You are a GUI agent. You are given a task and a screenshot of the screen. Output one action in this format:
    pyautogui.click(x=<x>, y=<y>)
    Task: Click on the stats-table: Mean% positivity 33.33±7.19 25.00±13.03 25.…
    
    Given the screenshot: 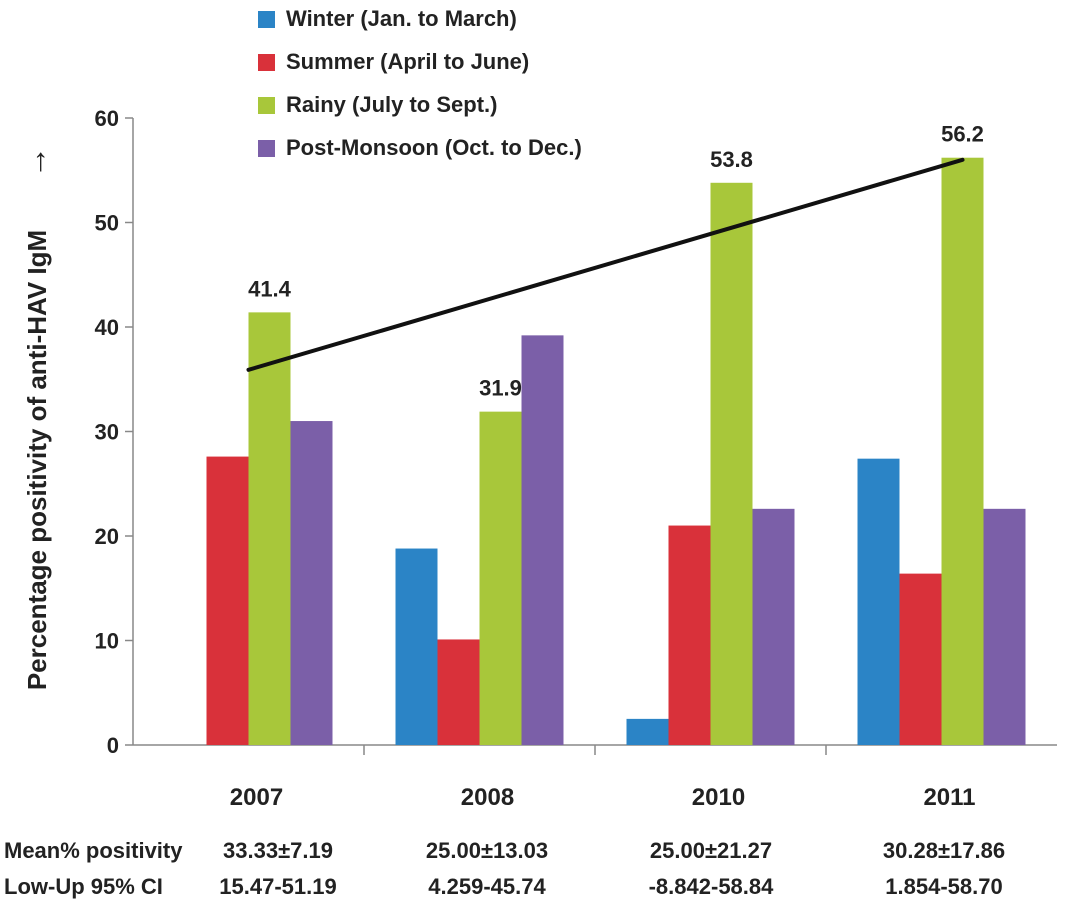 What is the action you would take?
    pyautogui.click(x=504, y=868)
    